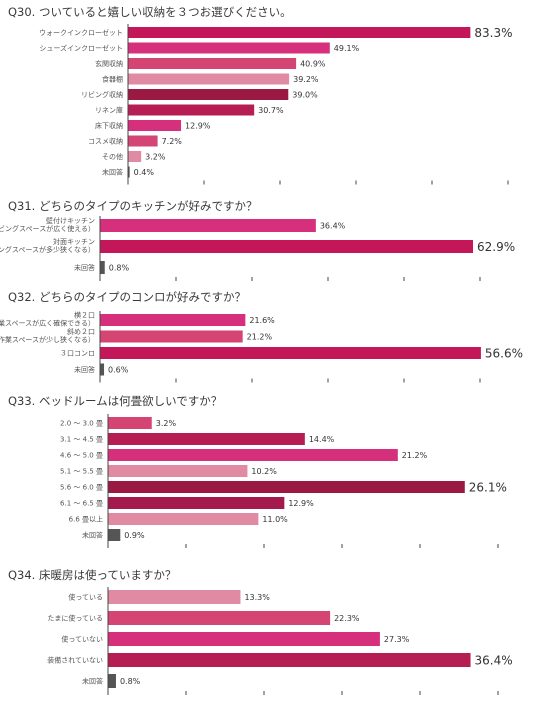  What do you see at coordinates (109, 110) in the screenshot?
I see `category-label: リネン庫` at bounding box center [109, 110].